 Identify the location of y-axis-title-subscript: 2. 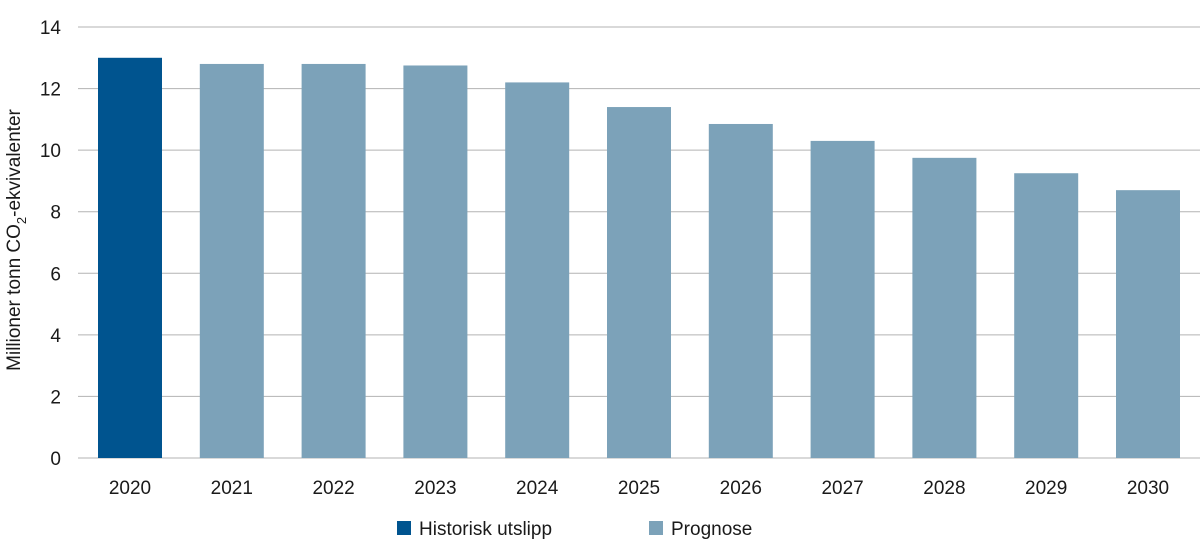
(21, 220).